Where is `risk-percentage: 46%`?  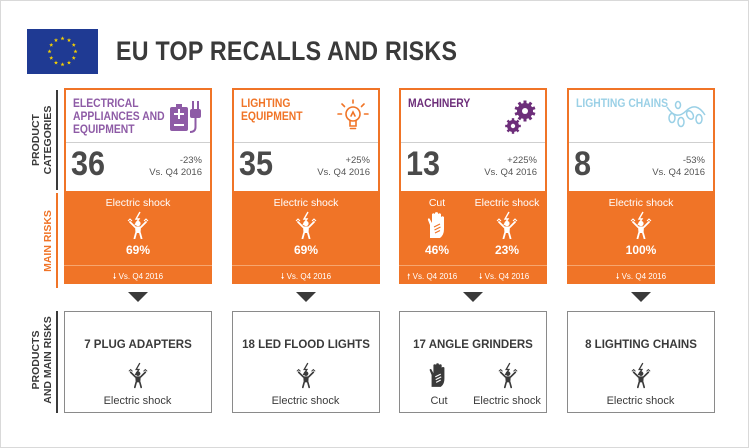
risk-percentage: 46% is located at coordinates (437, 250).